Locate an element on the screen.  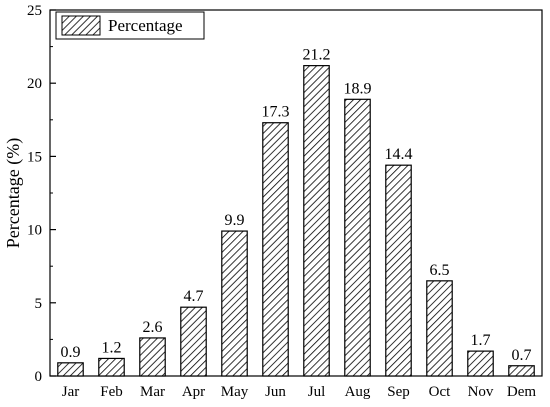
data-label: 0.9 is located at coordinates (71, 352).